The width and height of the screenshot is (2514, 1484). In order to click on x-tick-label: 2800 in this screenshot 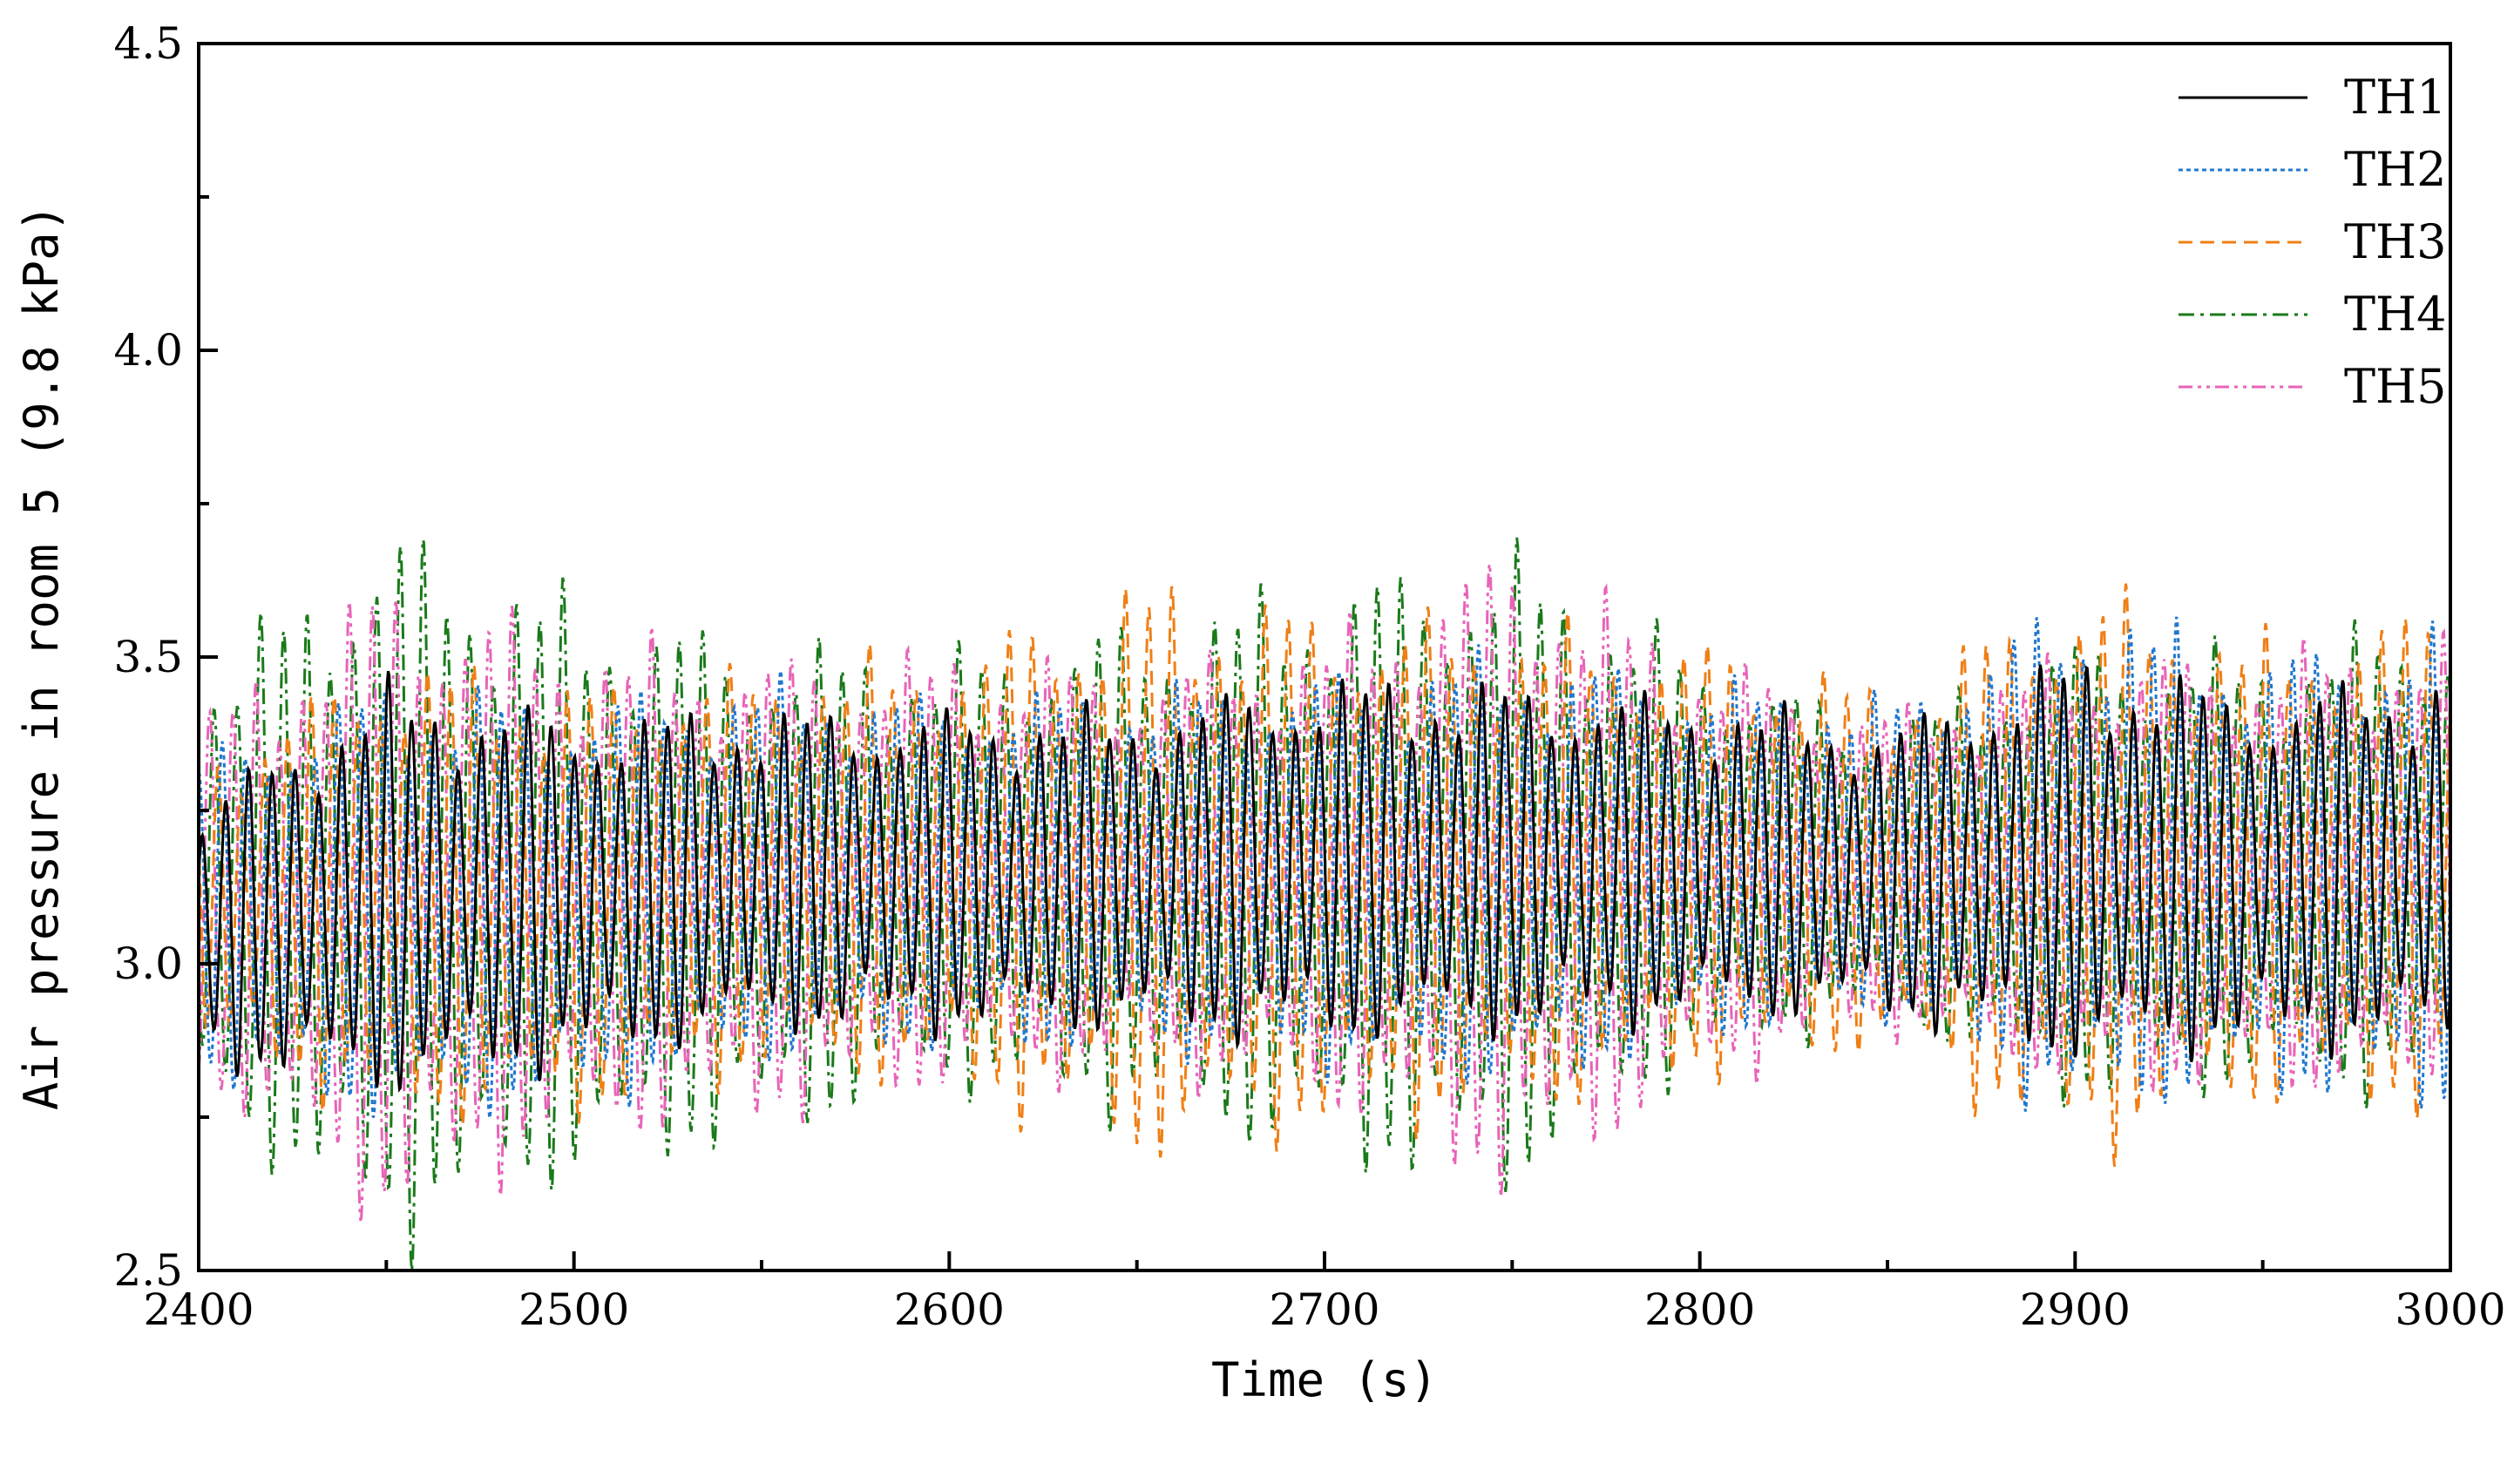, I will do `click(1699, 1309)`.